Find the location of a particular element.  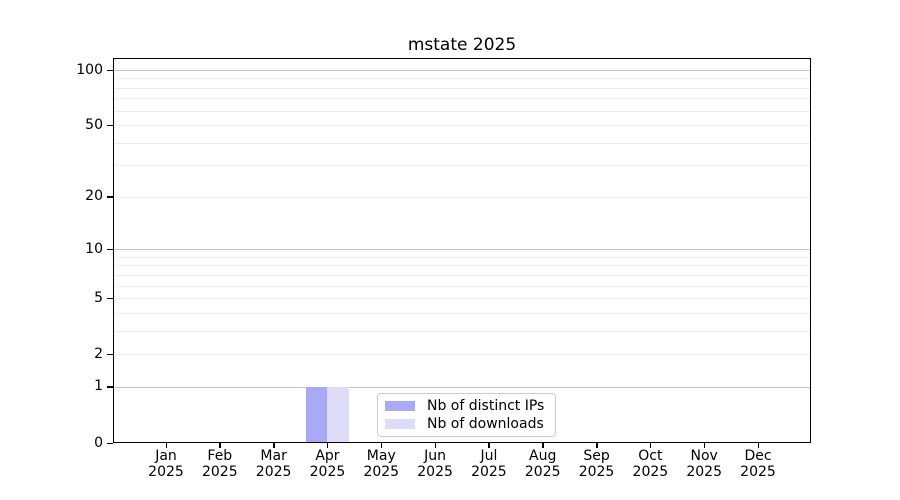

y-axis-tick-label: 0 is located at coordinates (98, 442).